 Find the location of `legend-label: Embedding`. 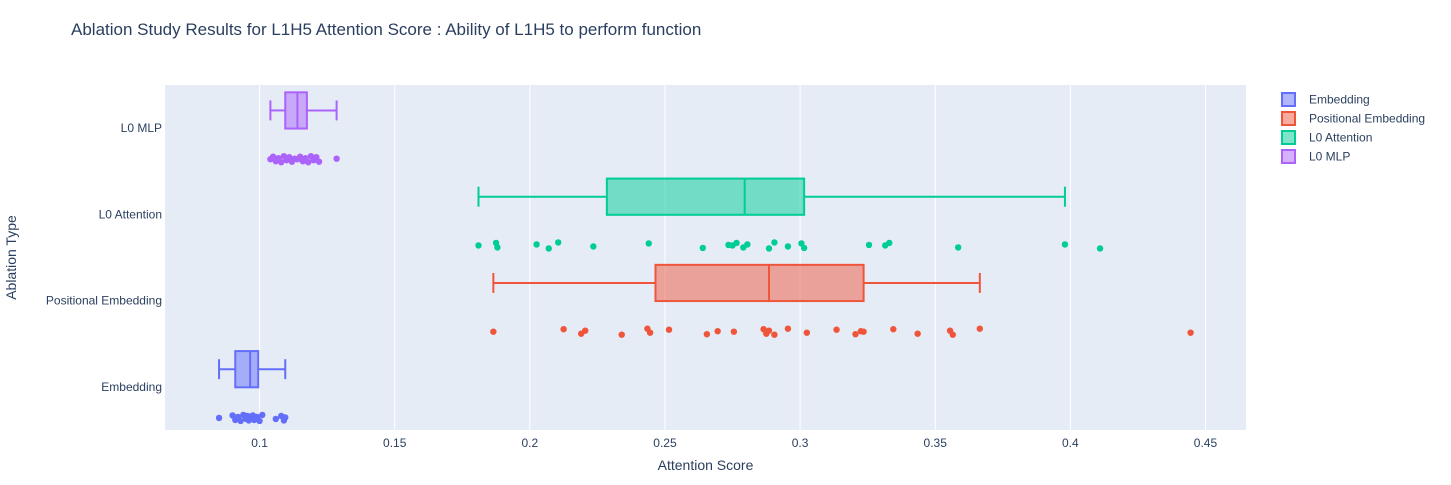

legend-label: Embedding is located at coordinates (1339, 100).